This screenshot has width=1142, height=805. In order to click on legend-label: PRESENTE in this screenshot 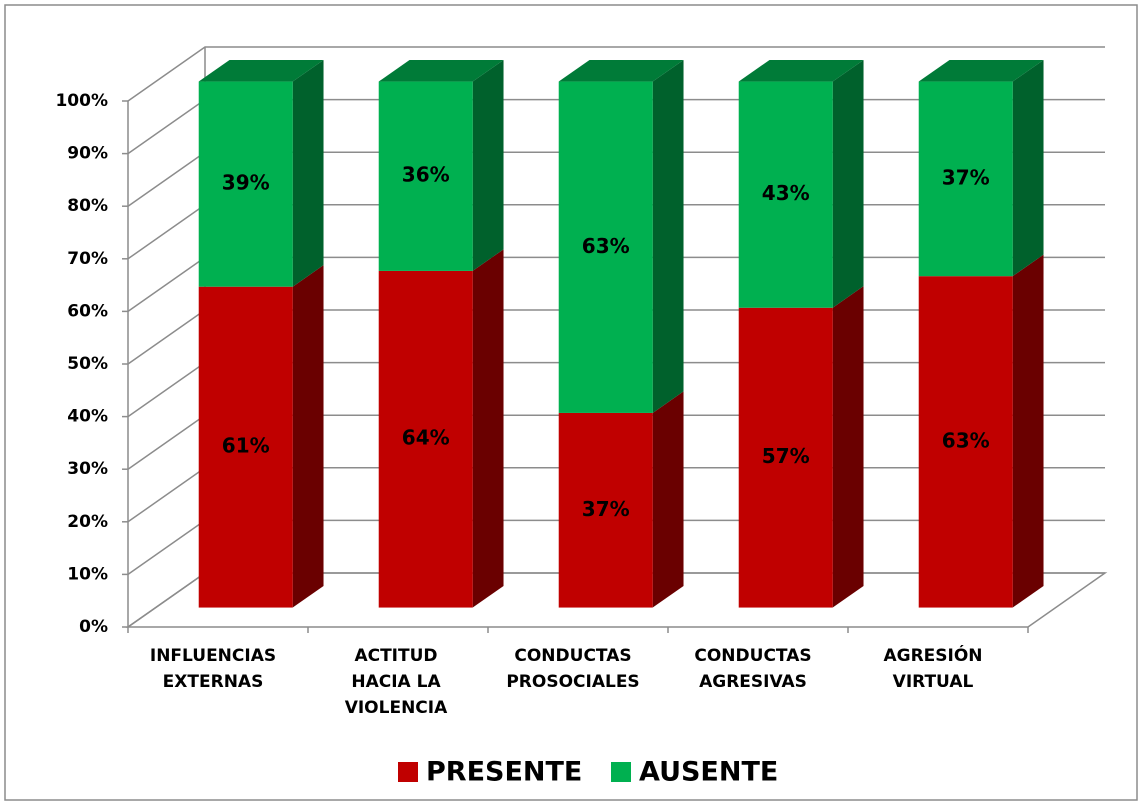, I will do `click(504, 772)`.